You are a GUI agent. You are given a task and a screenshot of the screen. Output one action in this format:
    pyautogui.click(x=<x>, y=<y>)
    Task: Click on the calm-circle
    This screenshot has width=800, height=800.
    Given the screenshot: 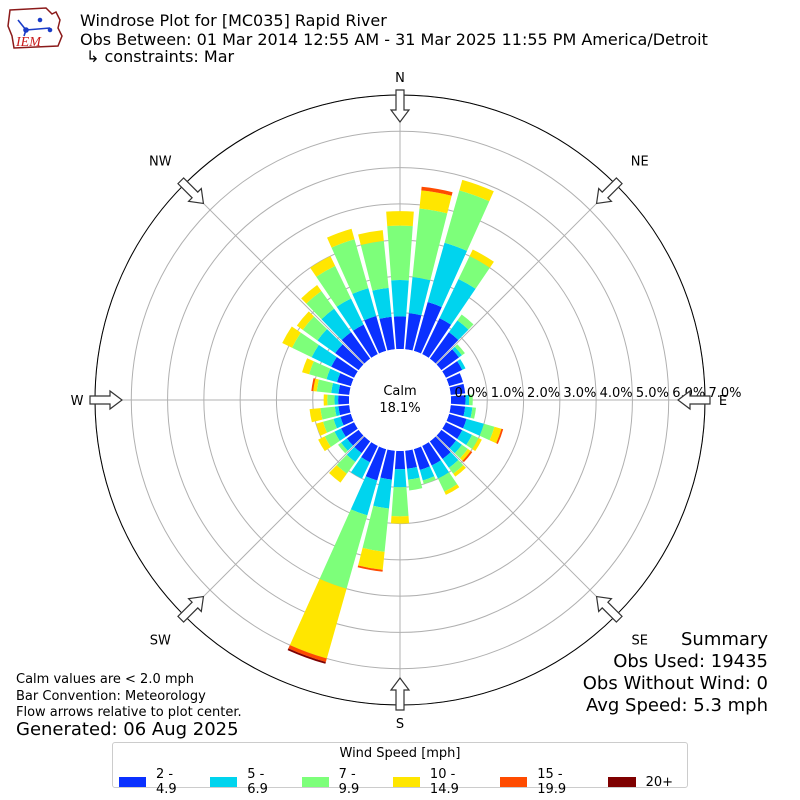 What is the action you would take?
    pyautogui.click(x=400, y=400)
    